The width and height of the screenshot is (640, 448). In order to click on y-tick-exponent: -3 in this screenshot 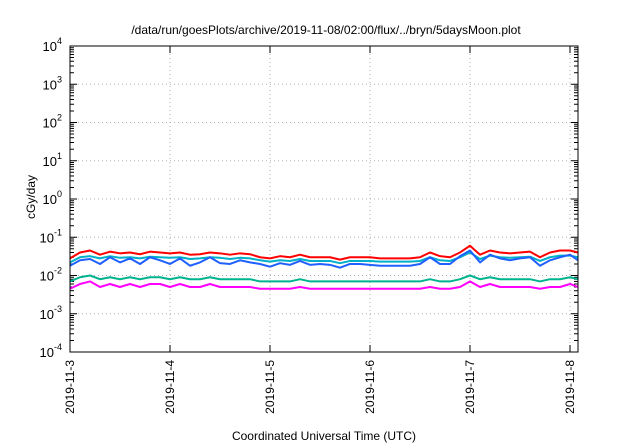, I will do `click(58, 309)`.